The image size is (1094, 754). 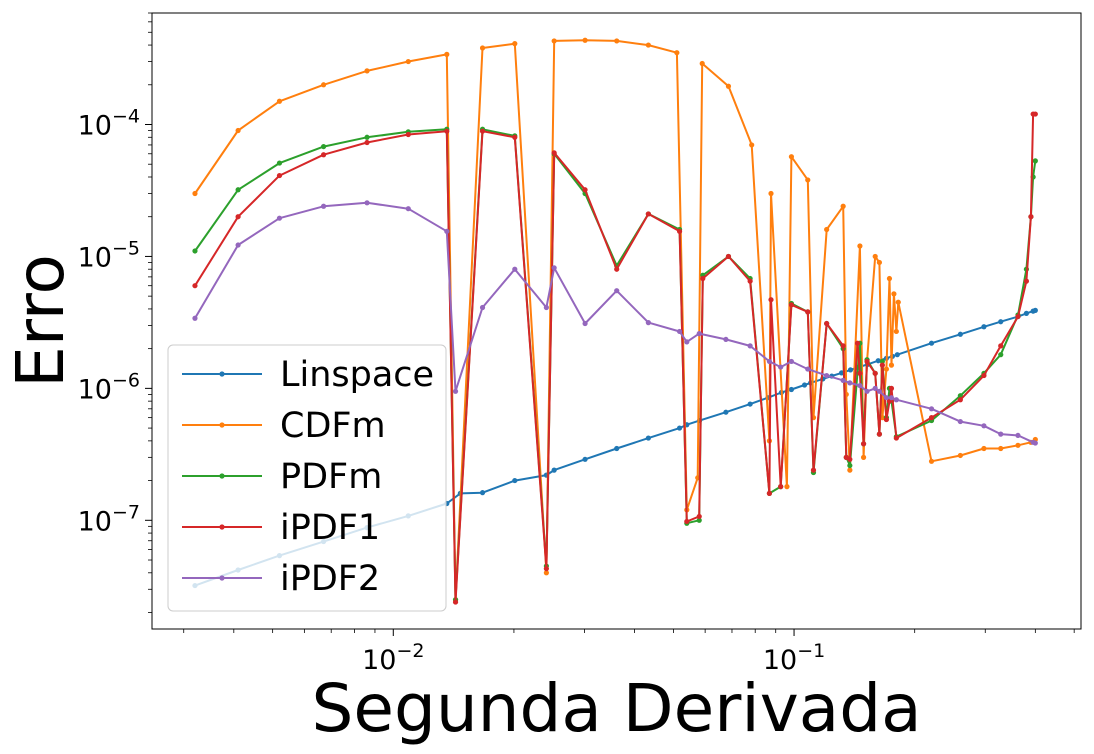 I want to click on legend-label: iPDF2, so click(x=330, y=579).